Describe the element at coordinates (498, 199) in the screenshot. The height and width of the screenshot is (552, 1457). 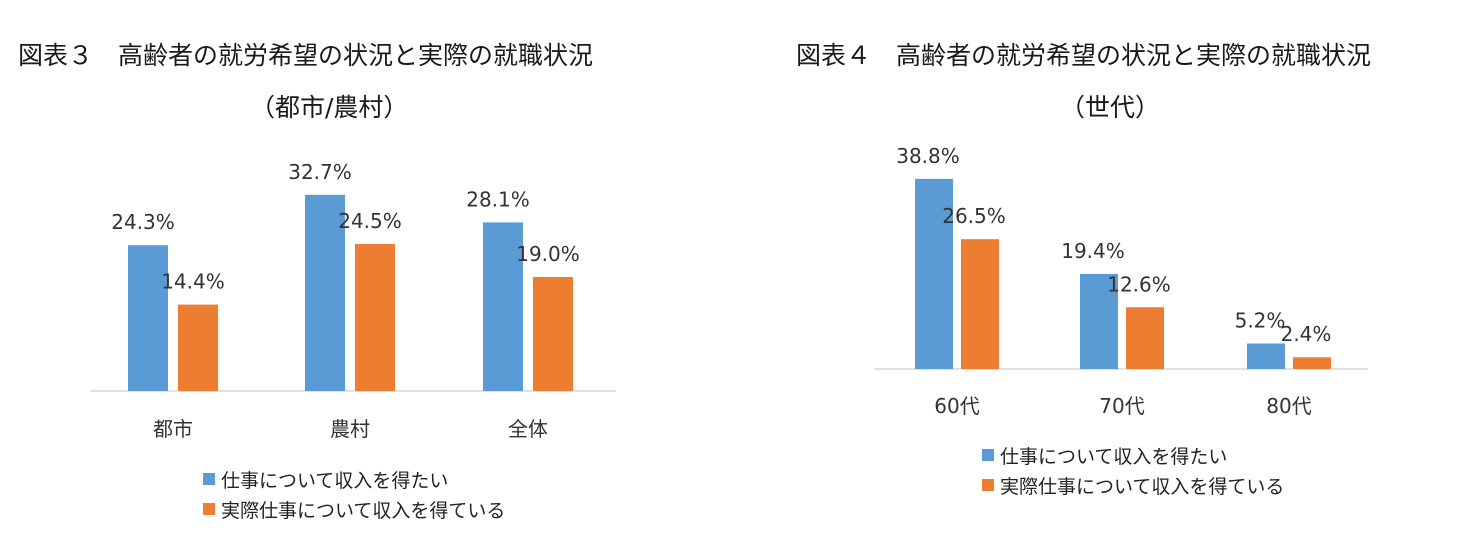
I see `chart1-data-label-series1-2: 28.1%` at that location.